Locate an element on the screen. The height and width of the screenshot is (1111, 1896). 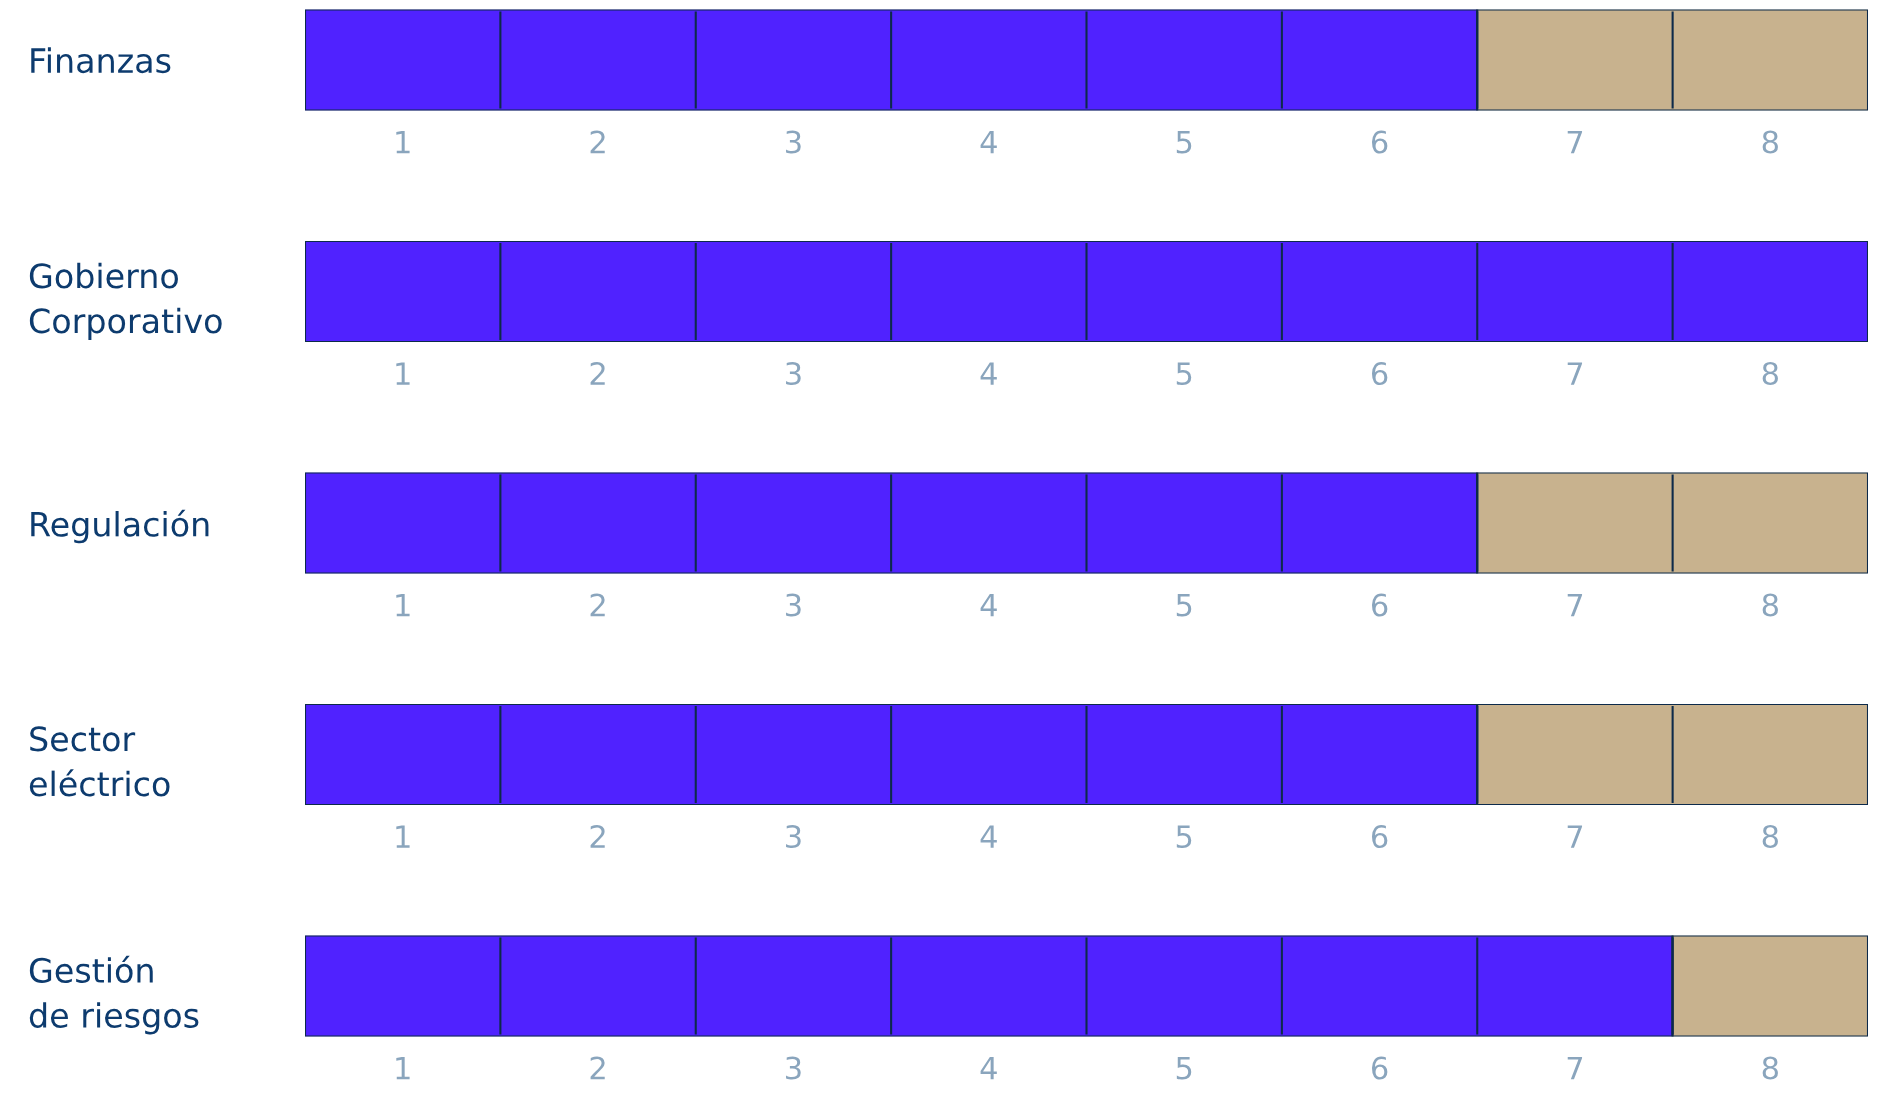
y-tick-label: Gobierno Corporativo is located at coordinates (125, 301).